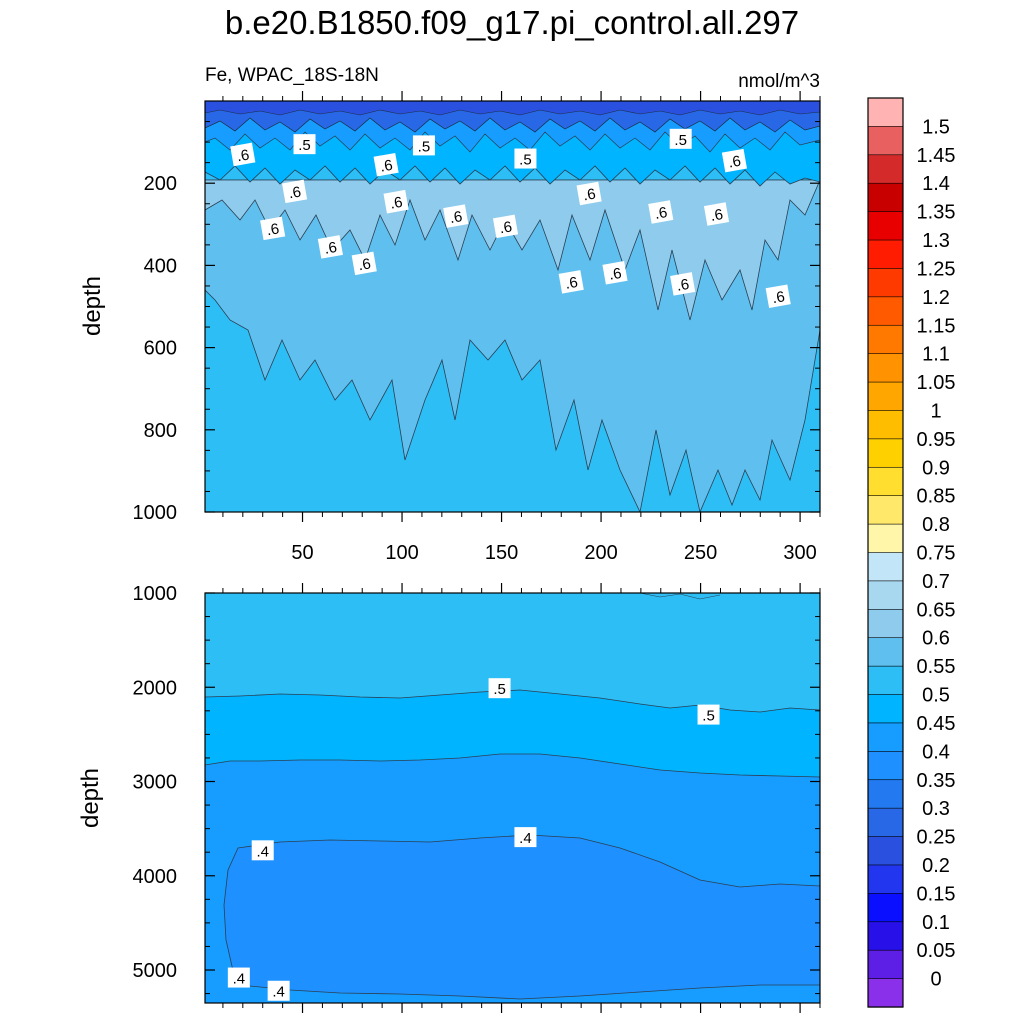  I want to click on colorbar-label: 1.25, so click(936, 269).